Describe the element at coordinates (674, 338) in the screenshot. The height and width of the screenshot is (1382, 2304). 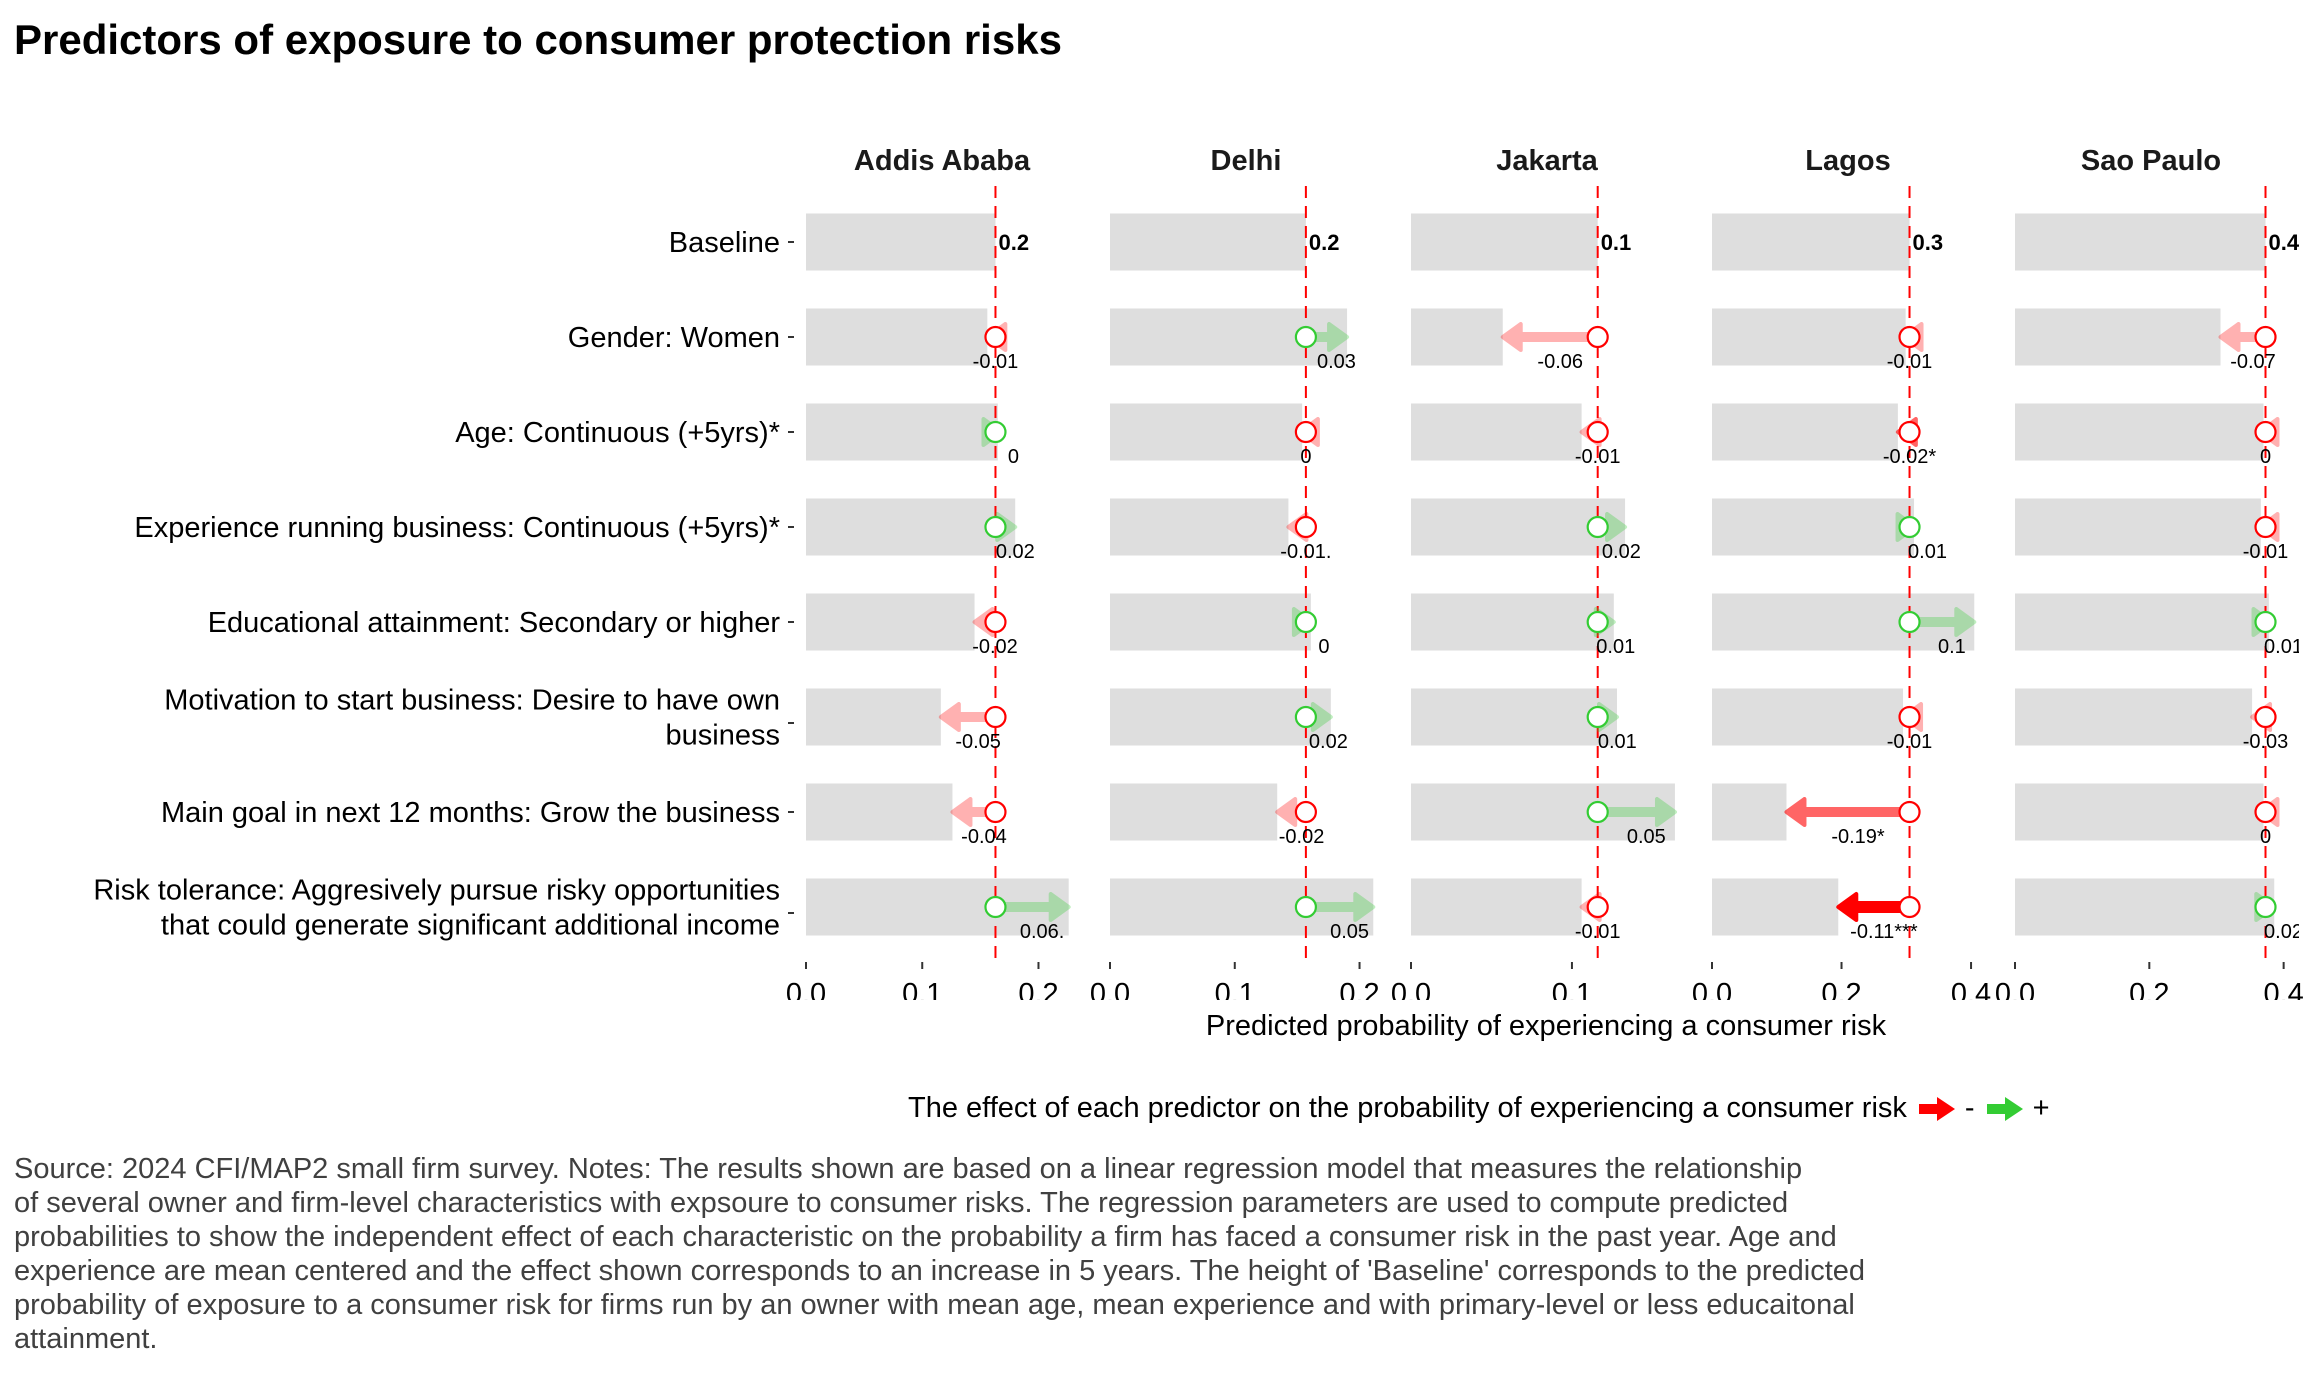
I see `row-label-text: Gender: Women` at that location.